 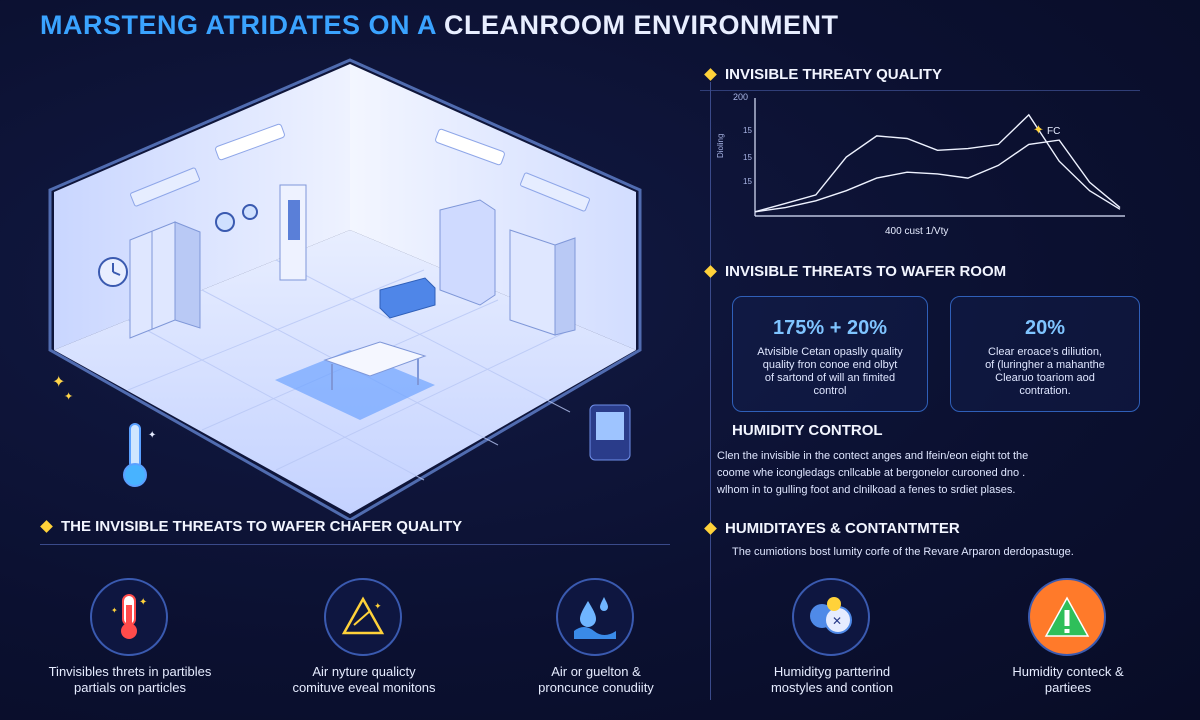 What do you see at coordinates (129, 617) in the screenshot?
I see `thermometer-icon: ✦ ✦` at bounding box center [129, 617].